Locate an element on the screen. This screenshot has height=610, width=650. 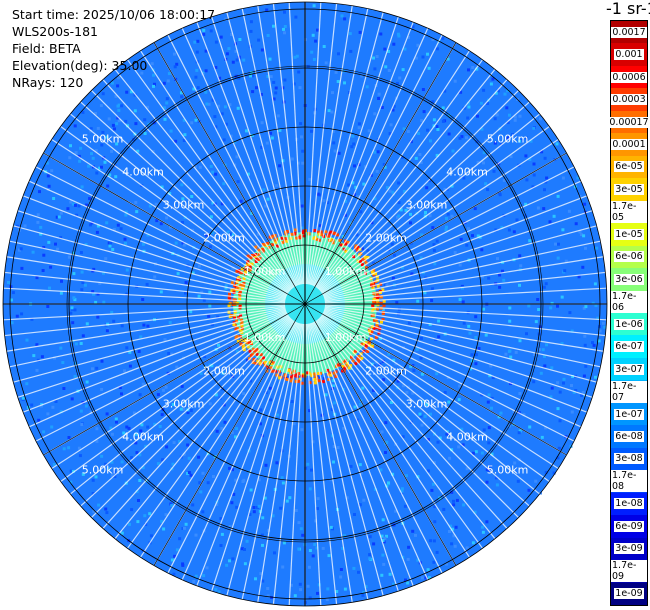
field-text: Field: BETA is located at coordinates (46, 48).